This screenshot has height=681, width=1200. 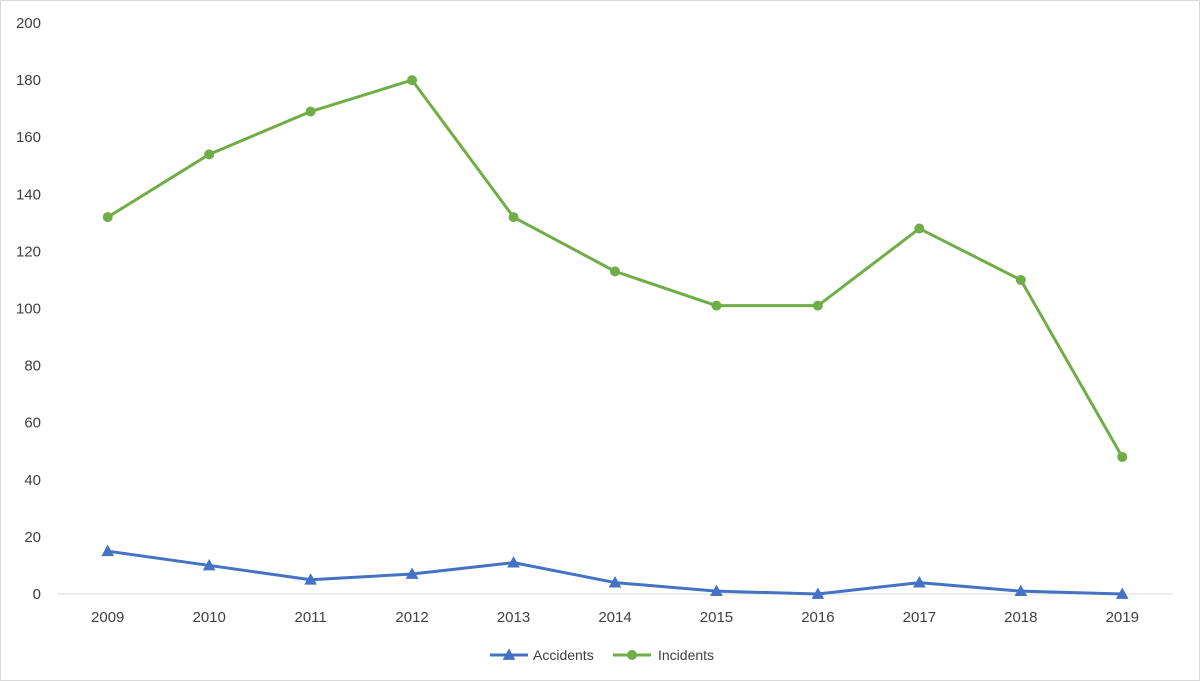 I want to click on x-tick-label: 2011, so click(x=311, y=617).